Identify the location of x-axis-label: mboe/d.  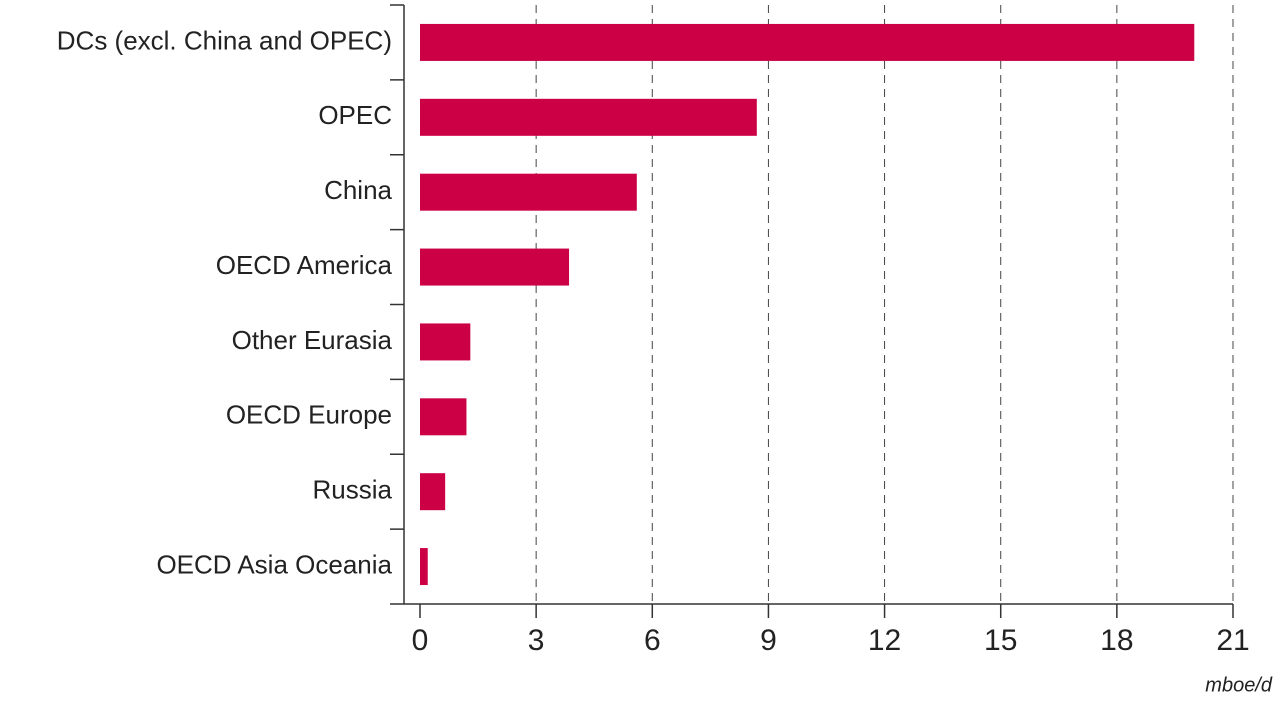
(1239, 685).